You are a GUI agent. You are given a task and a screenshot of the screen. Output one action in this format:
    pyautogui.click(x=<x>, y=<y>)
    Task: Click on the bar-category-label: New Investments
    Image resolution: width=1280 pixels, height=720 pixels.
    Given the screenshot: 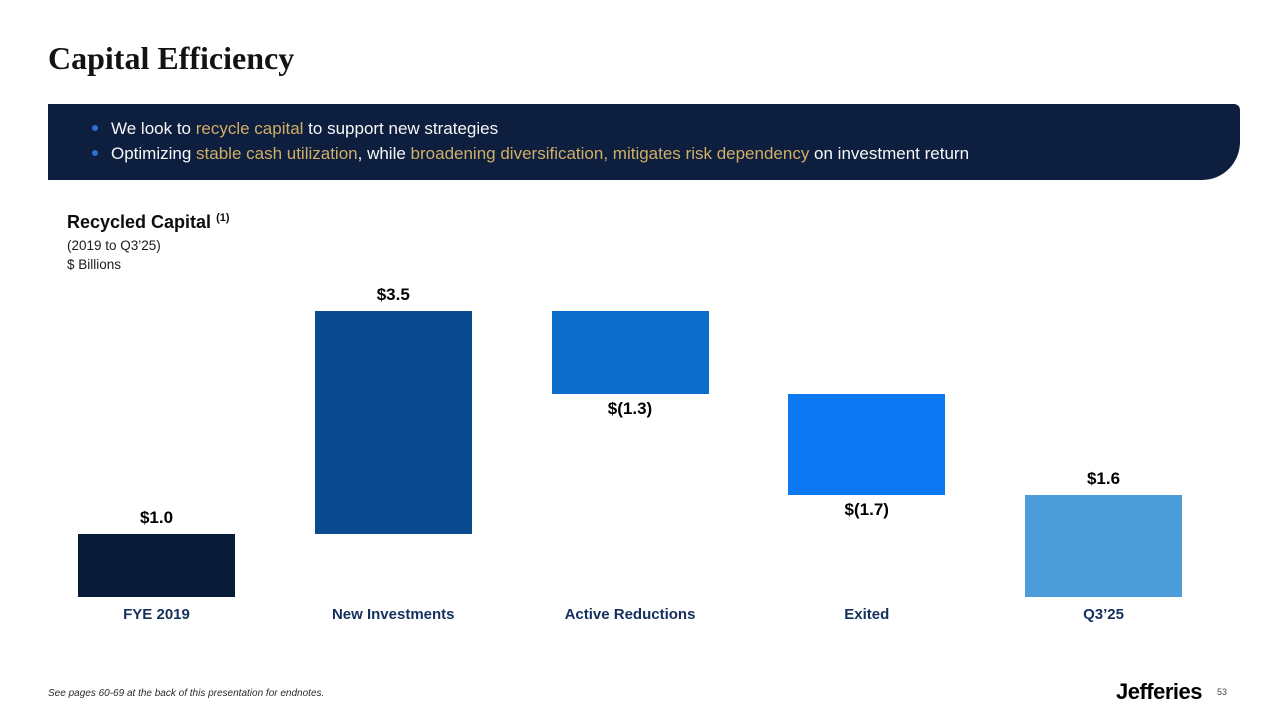 What is the action you would take?
    pyautogui.click(x=393, y=614)
    